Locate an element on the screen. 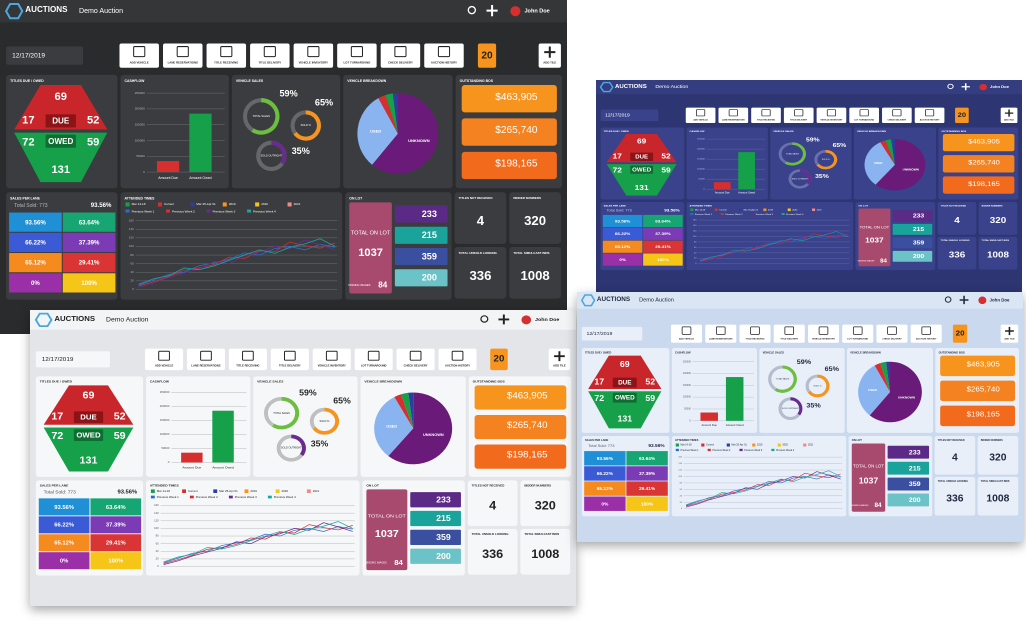 The image size is (1026, 621). panel-title: OUTSTANDING BOS is located at coordinates (477, 81).